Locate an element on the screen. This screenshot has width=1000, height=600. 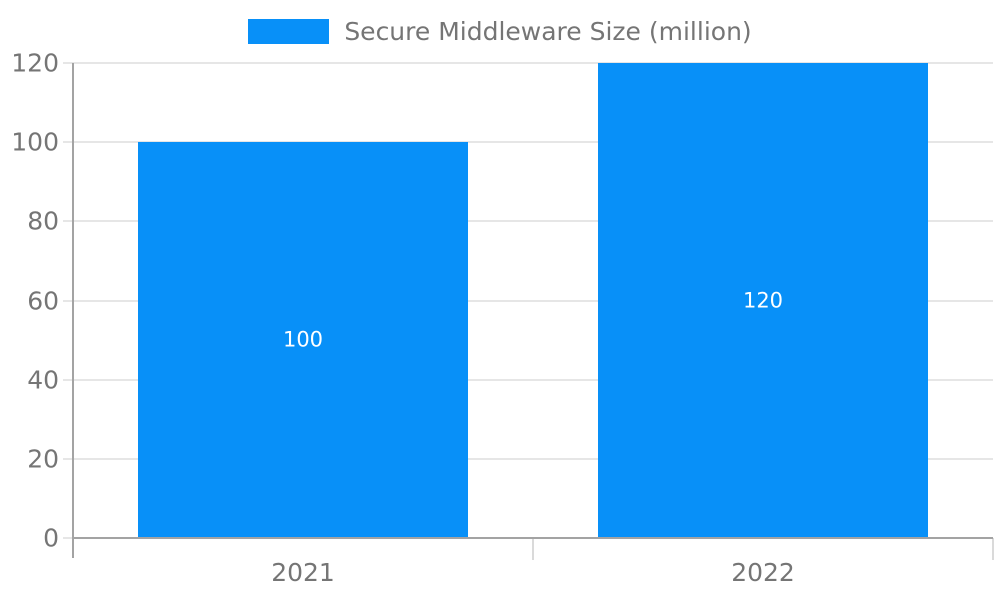
y-axis-tick-label: 120 is located at coordinates (35, 63).